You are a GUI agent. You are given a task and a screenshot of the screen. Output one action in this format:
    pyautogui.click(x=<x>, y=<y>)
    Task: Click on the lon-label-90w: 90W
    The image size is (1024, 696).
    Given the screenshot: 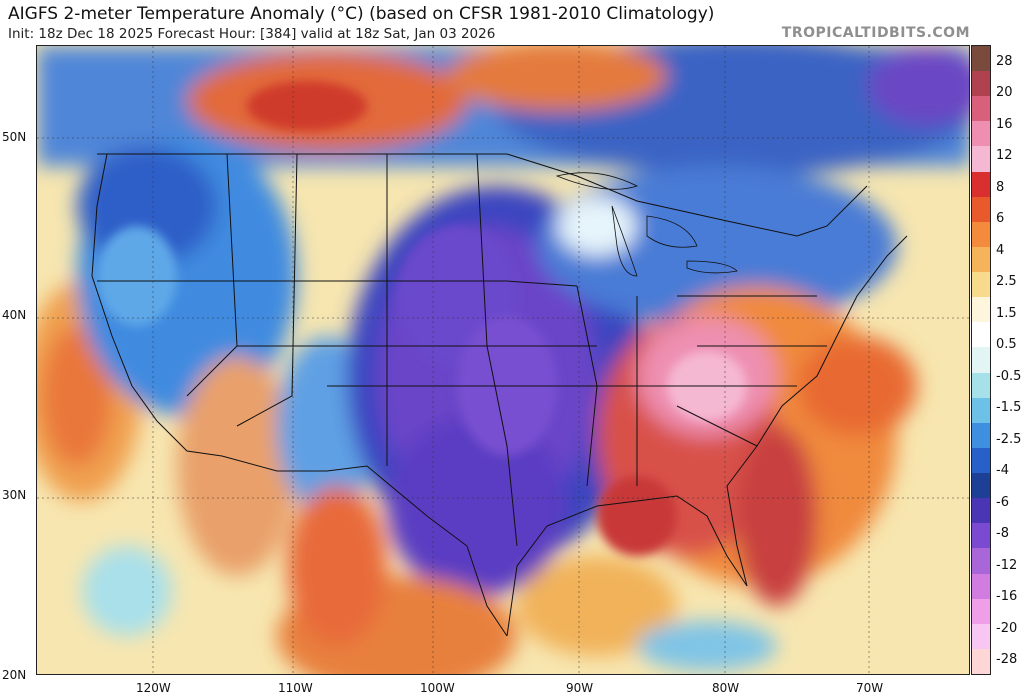 What is the action you would take?
    pyautogui.click(x=580, y=688)
    